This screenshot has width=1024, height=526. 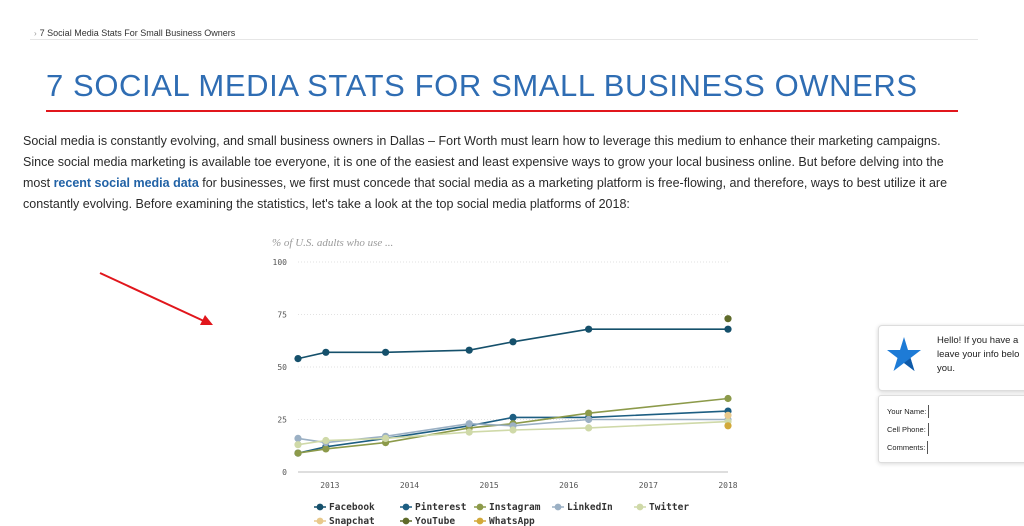 I want to click on star-icon, so click(x=904, y=354).